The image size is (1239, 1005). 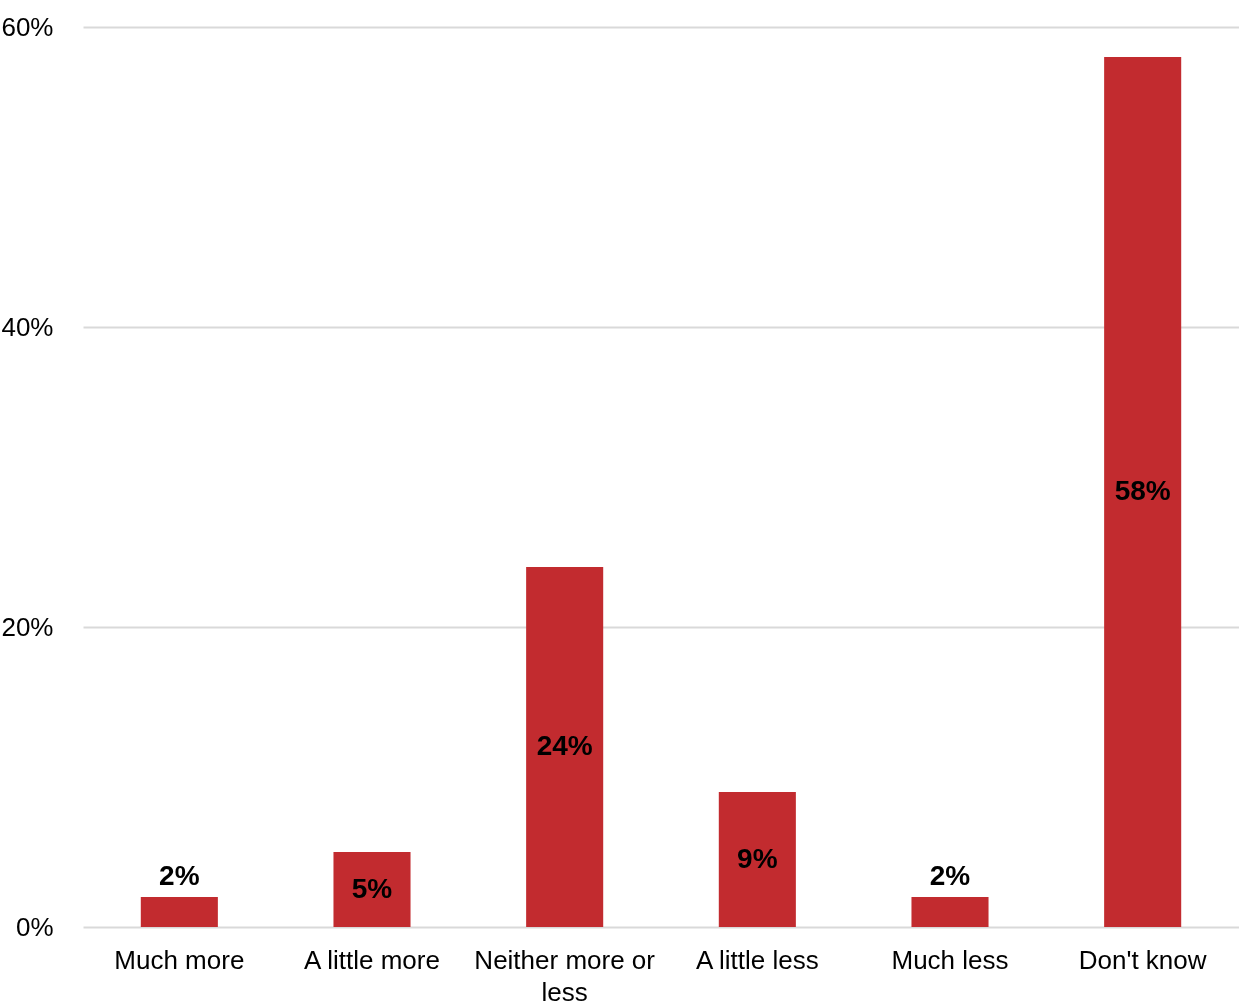 I want to click on data-label: 58%, so click(x=1142, y=490).